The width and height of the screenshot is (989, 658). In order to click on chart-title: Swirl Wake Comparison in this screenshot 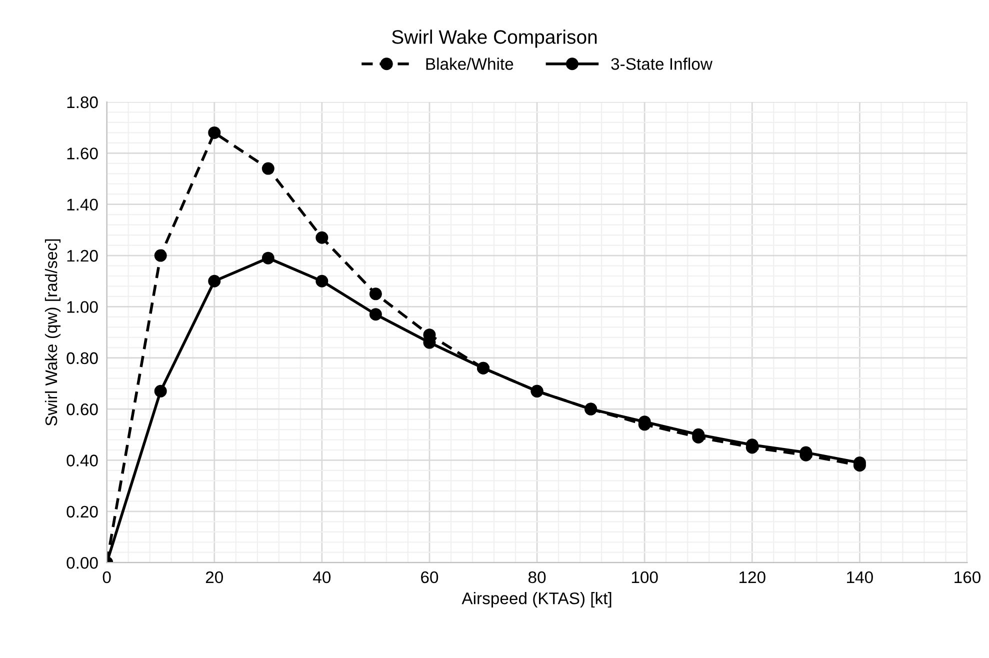, I will do `click(494, 39)`.